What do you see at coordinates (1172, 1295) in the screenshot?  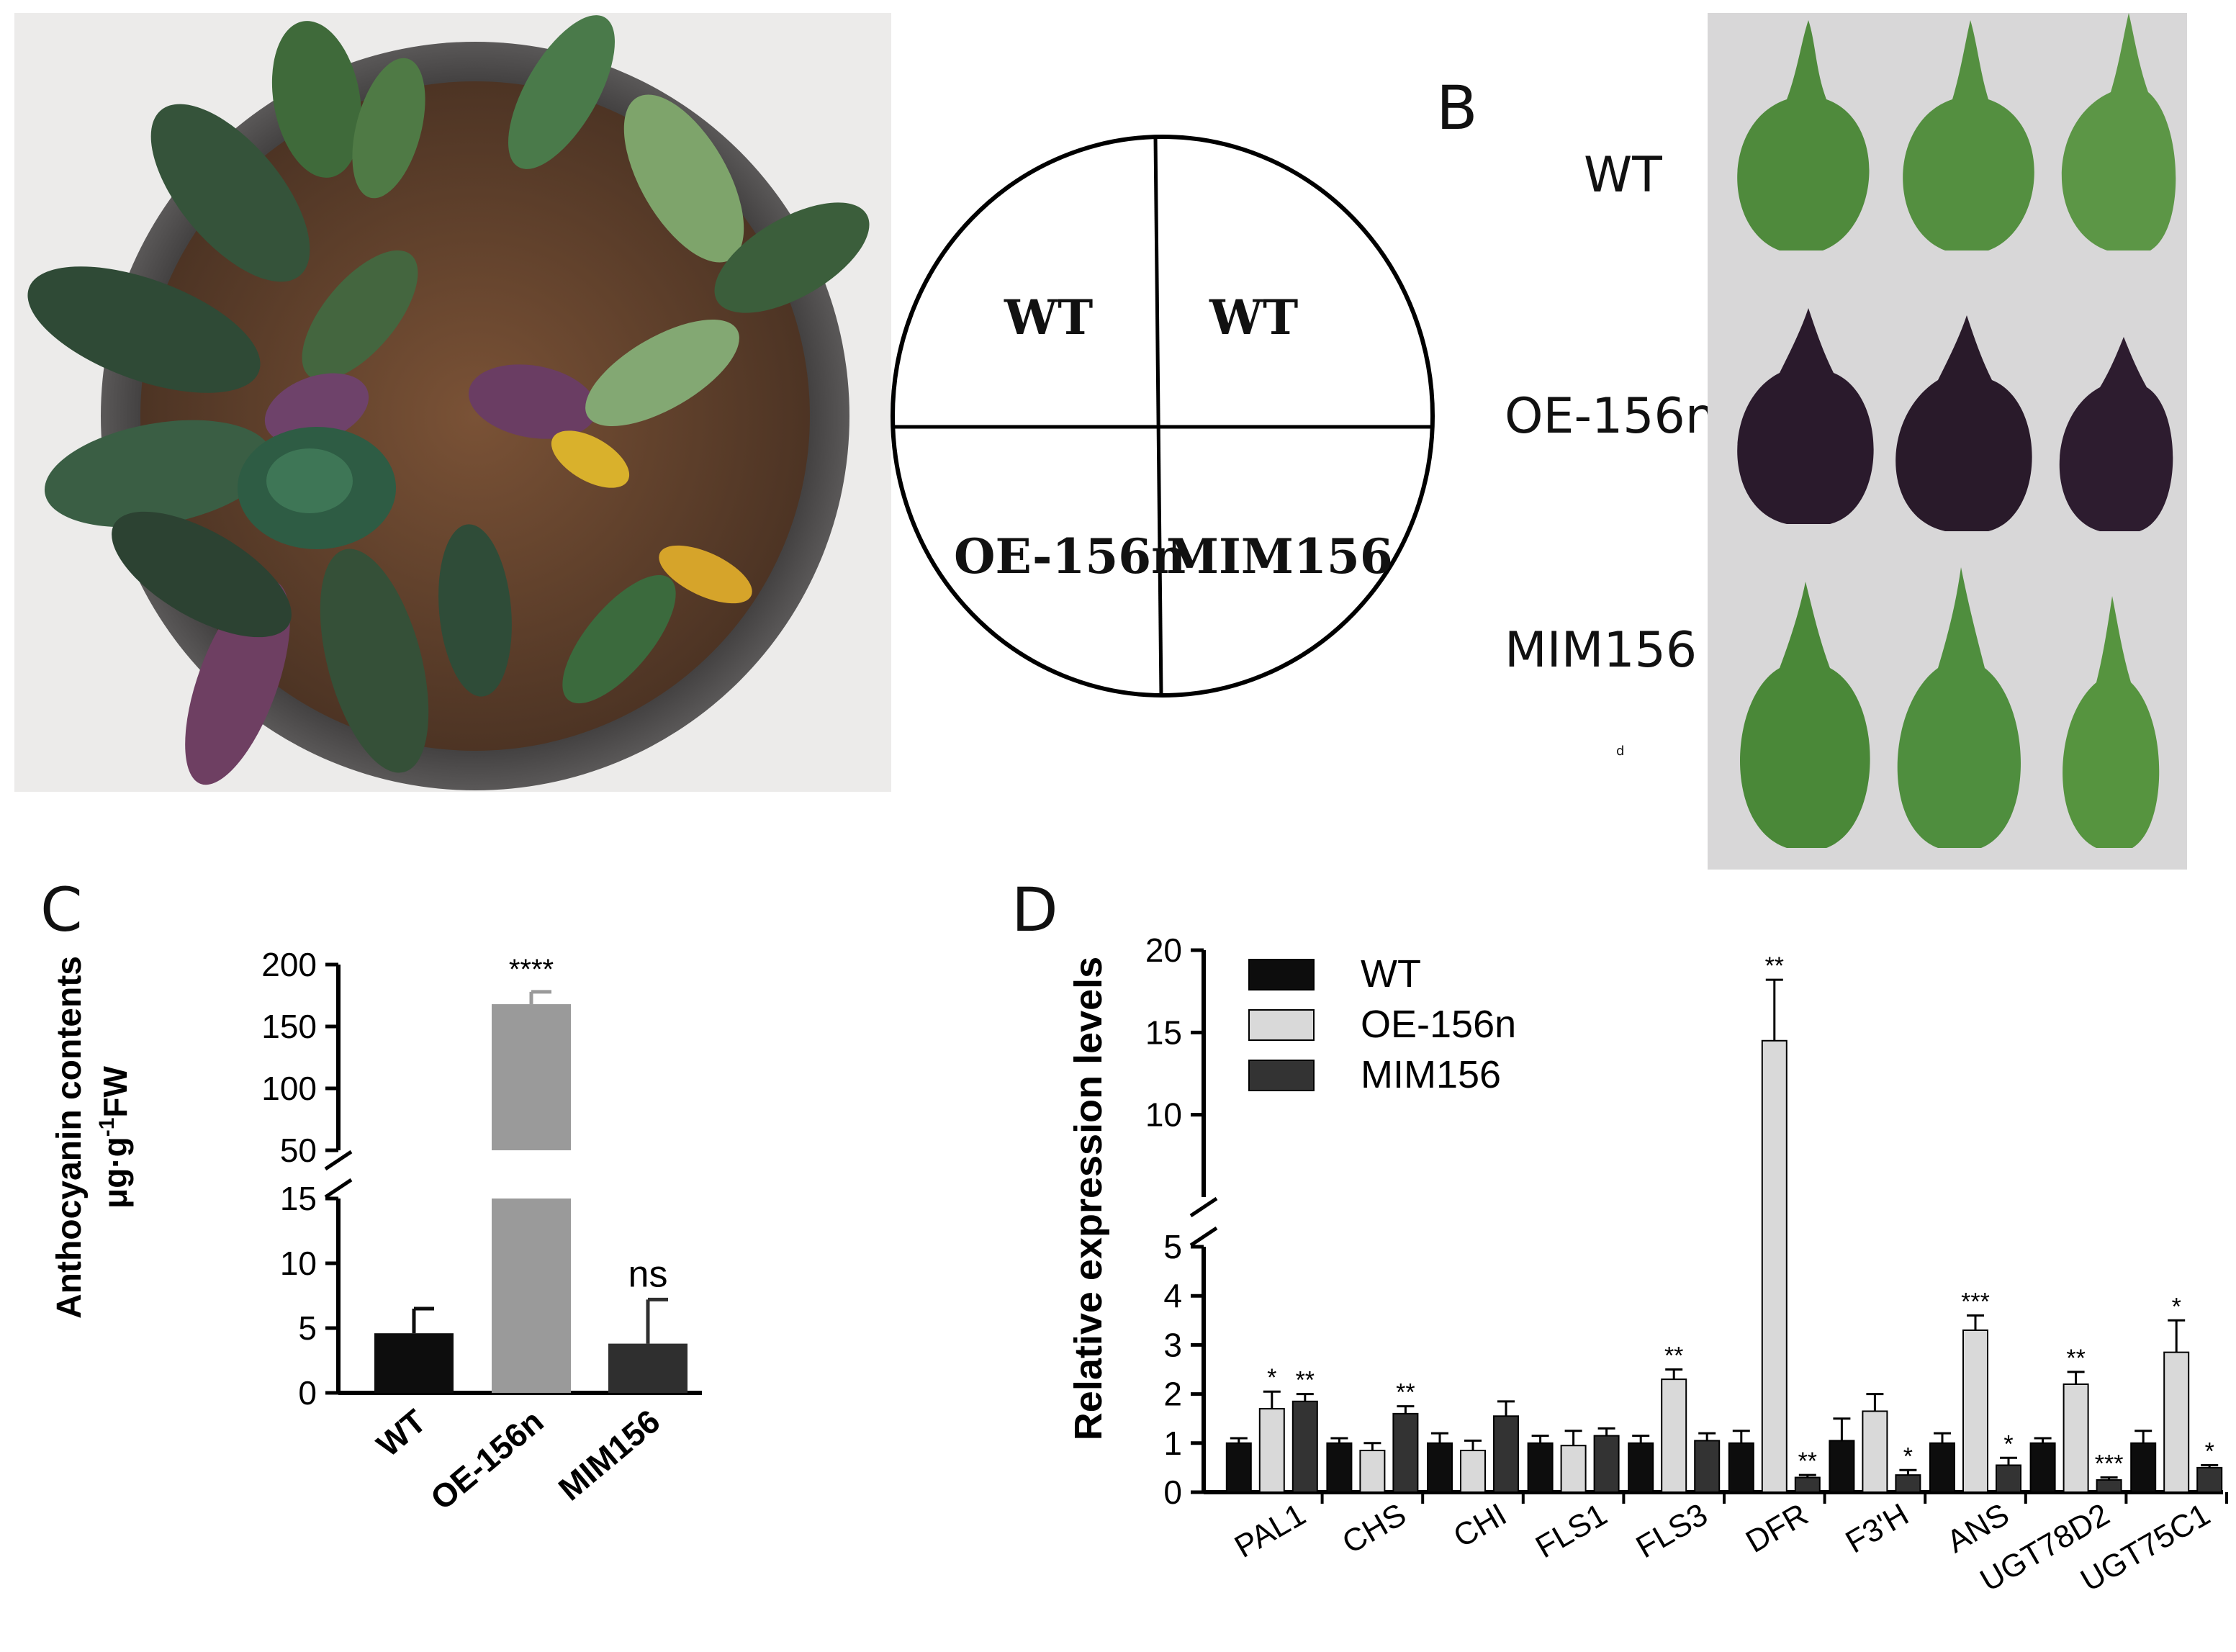 I see `chart-d-ytick-label: 4` at bounding box center [1172, 1295].